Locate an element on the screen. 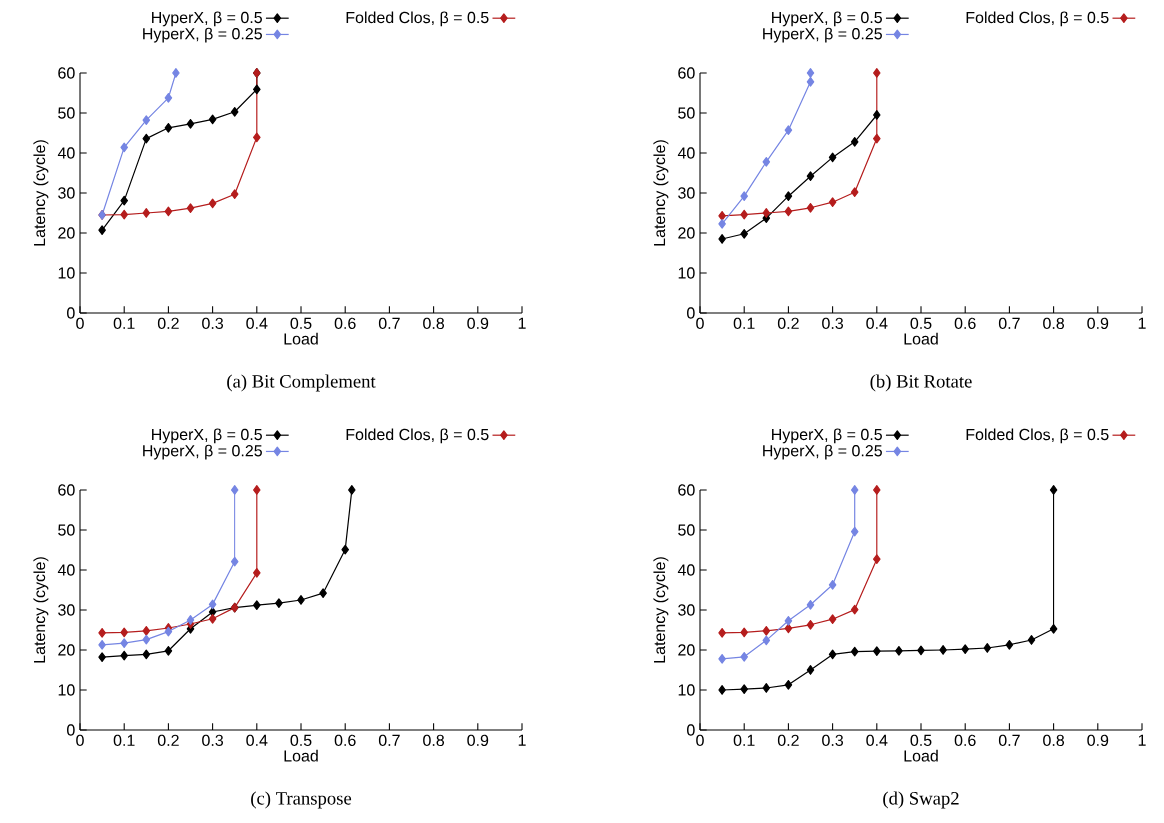 This screenshot has height=823, width=1164. text: (d) Swap2 is located at coordinates (921, 800).